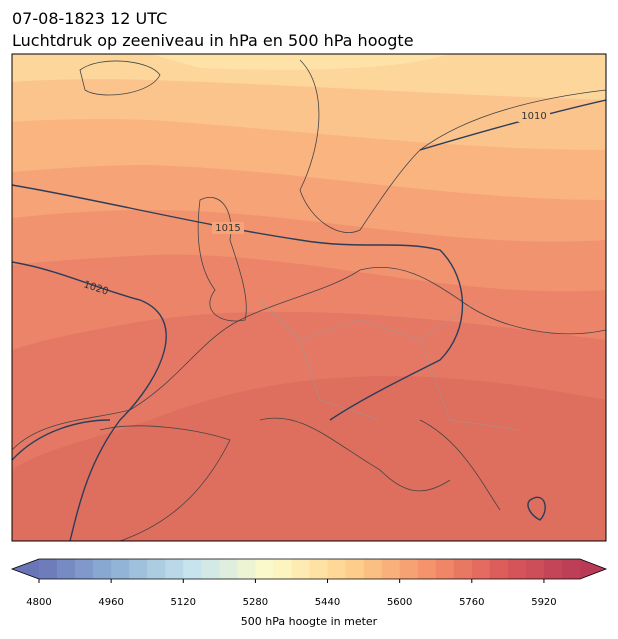 Image resolution: width=618 pixels, height=639 pixels. I want to click on colorbar-extend-low, so click(25, 569).